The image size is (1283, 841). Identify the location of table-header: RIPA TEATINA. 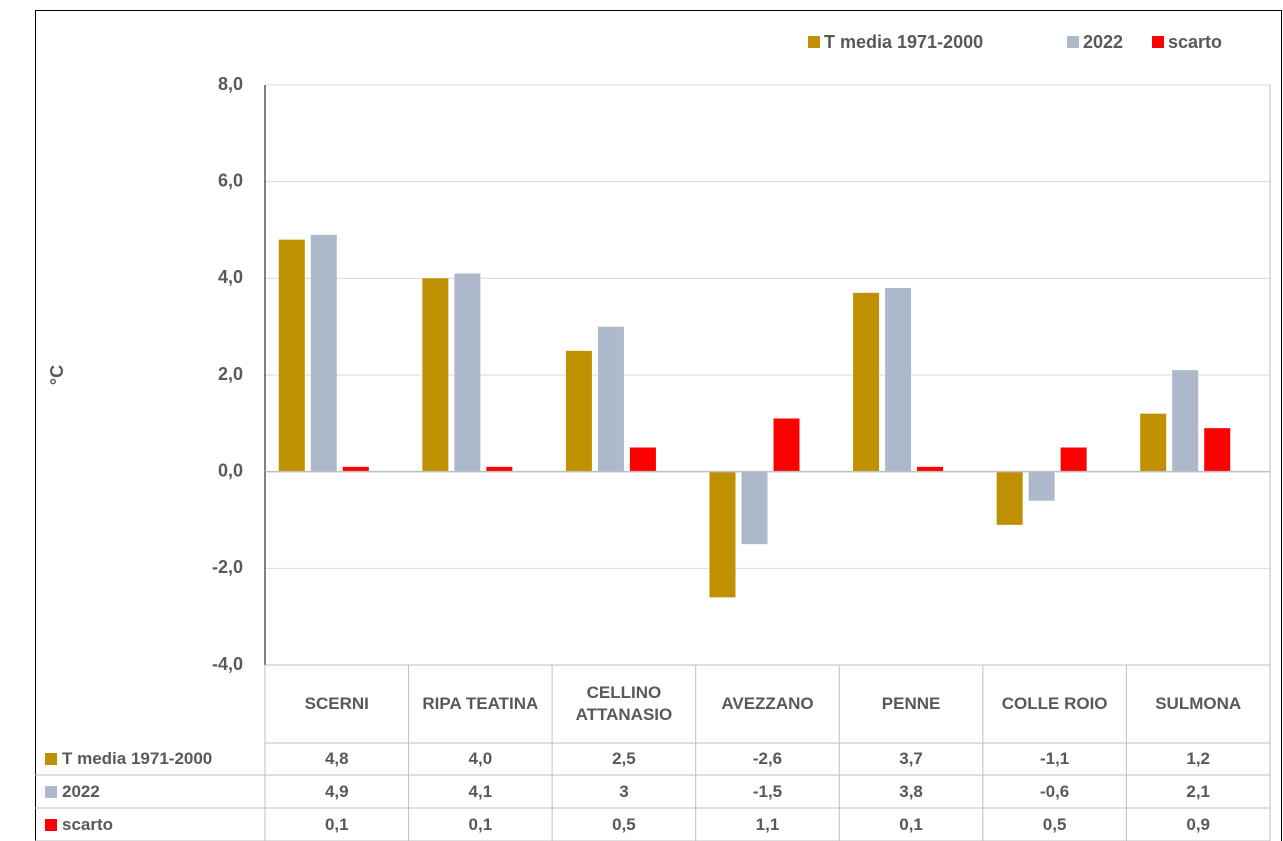
(480, 703).